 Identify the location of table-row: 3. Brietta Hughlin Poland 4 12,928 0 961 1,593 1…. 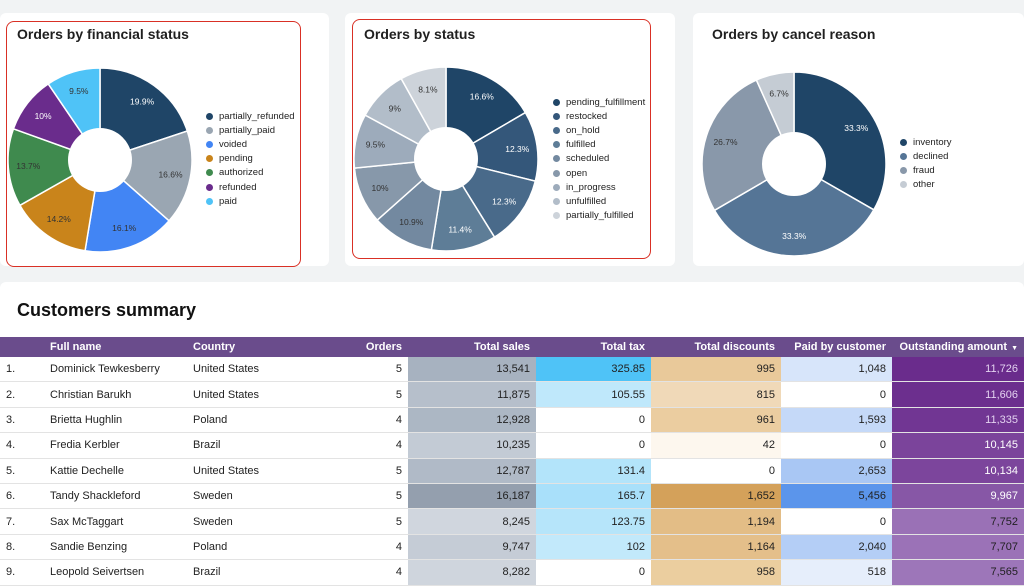
(512, 420).